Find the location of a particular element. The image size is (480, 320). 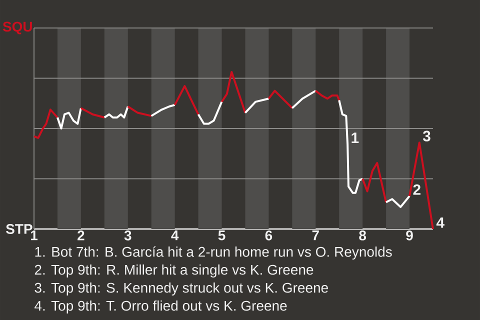

annotation: 1 is located at coordinates (355, 137).